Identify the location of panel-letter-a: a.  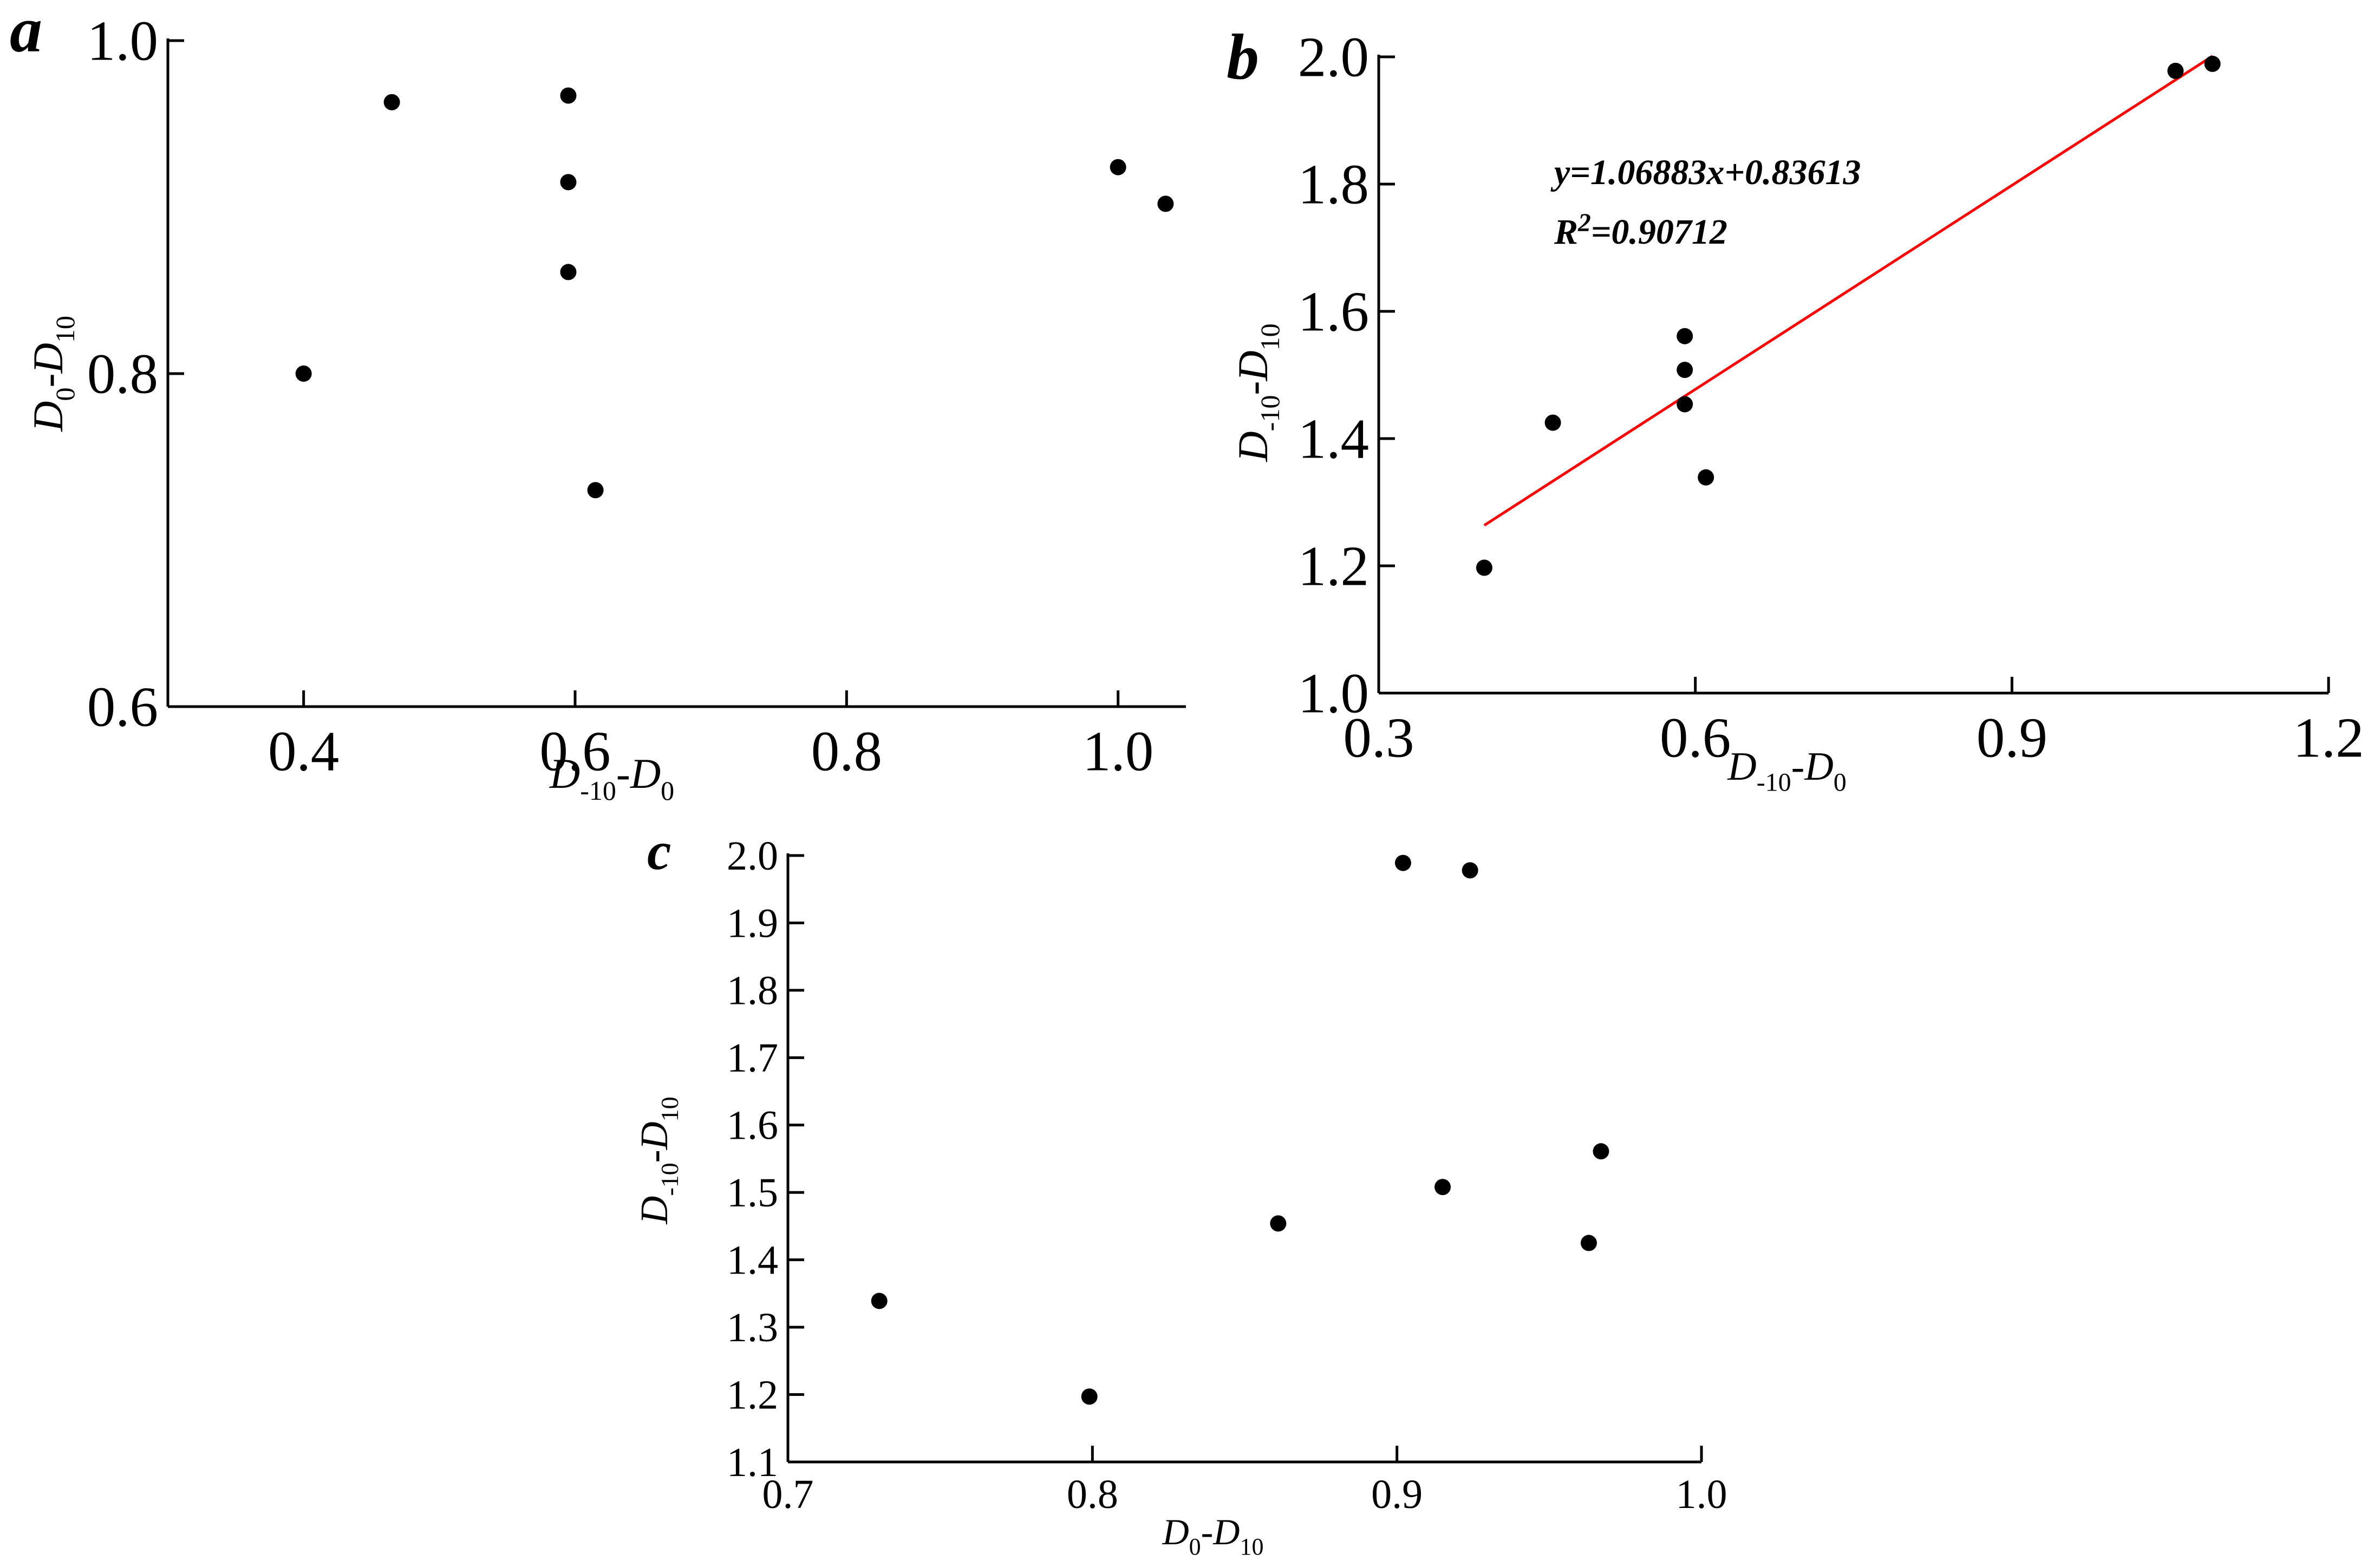
(26, 33).